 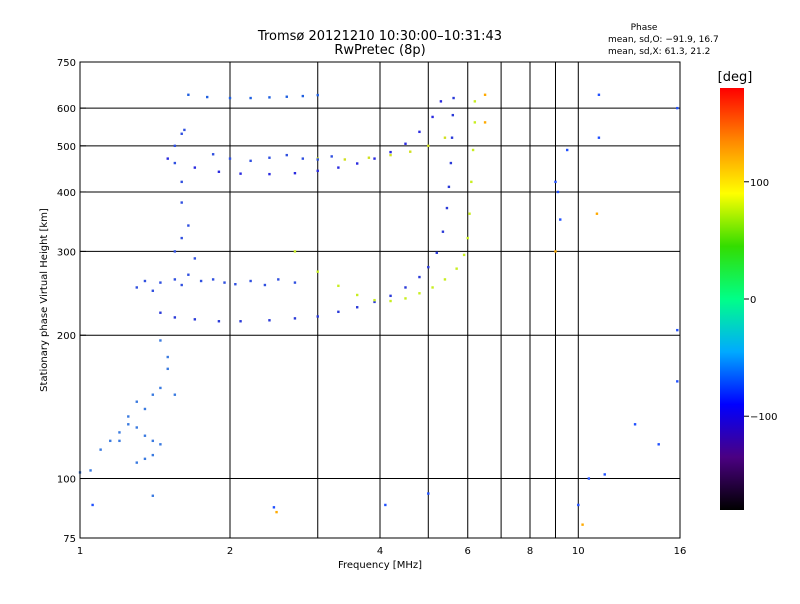 I want to click on x-tick-label: 16, so click(x=680, y=551).